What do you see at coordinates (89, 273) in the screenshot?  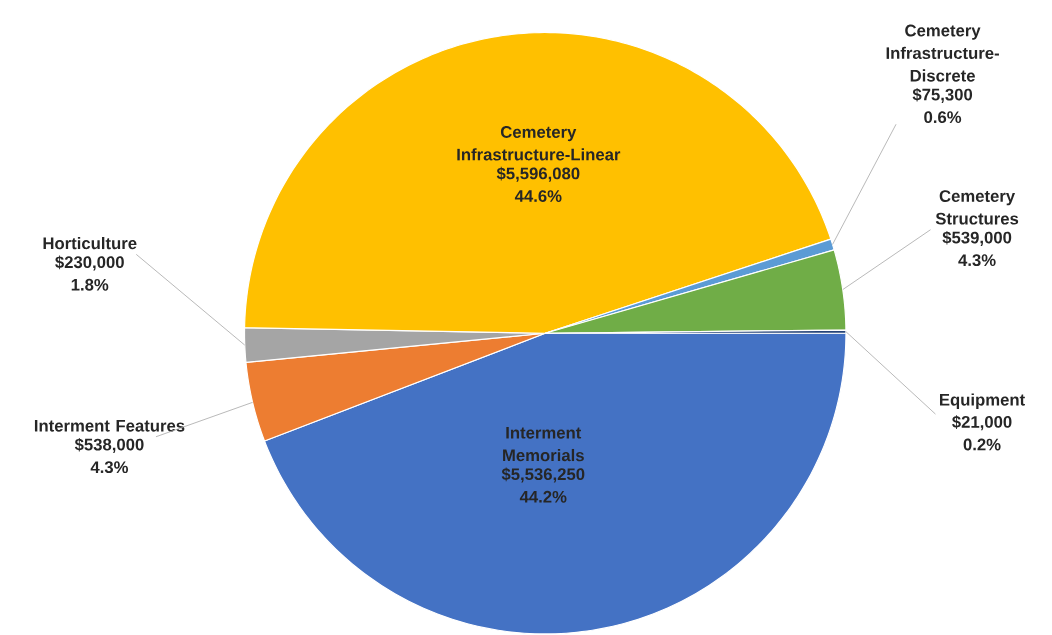 I see `data-label: $230,000 1.8%` at bounding box center [89, 273].